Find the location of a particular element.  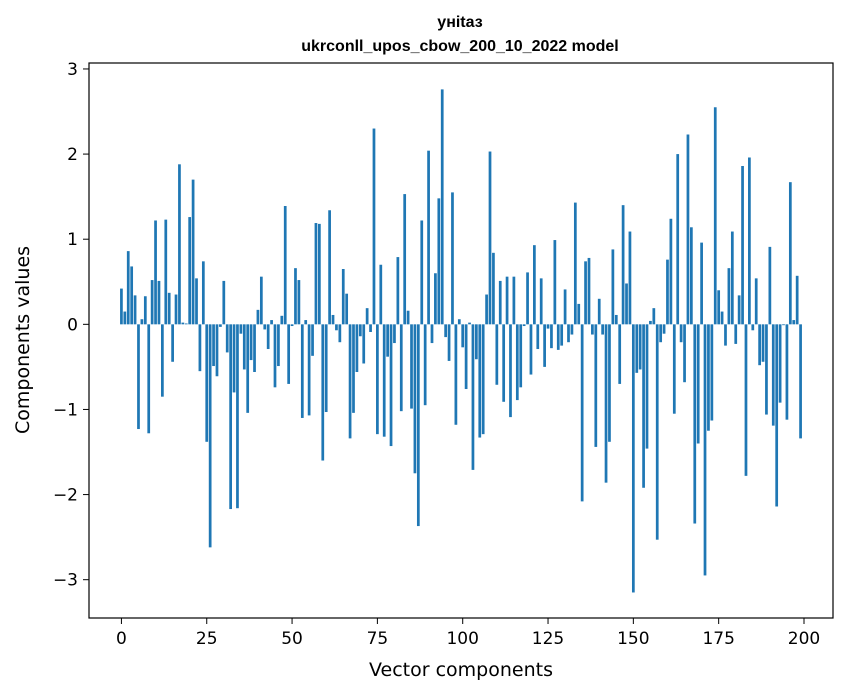

x-tick-label: 50 is located at coordinates (292, 639).